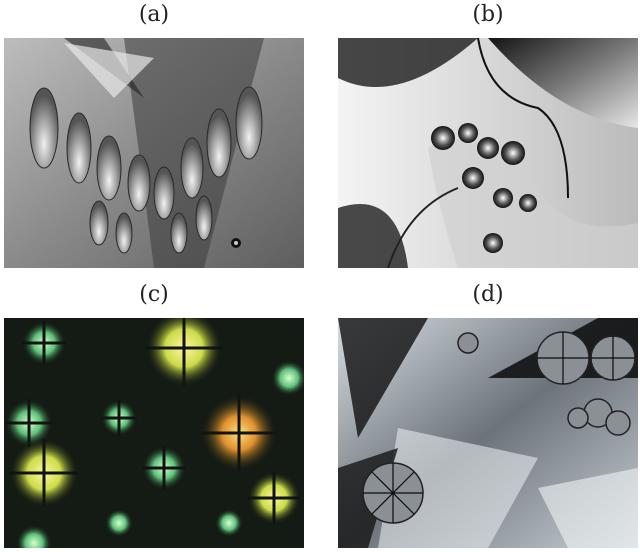 Image resolution: width=640 pixels, height=552 pixels. What do you see at coordinates (154, 294) in the screenshot?
I see `panel-c-label: (c)` at bounding box center [154, 294].